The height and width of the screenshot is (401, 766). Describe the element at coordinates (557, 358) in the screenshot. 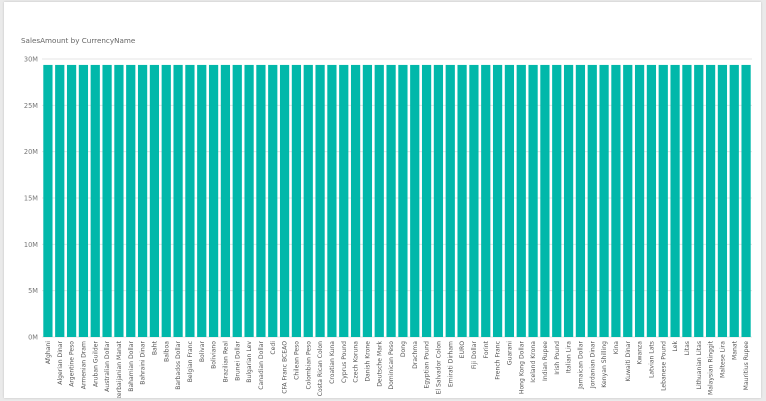

I see `x-category-label: Irish Pound` at that location.